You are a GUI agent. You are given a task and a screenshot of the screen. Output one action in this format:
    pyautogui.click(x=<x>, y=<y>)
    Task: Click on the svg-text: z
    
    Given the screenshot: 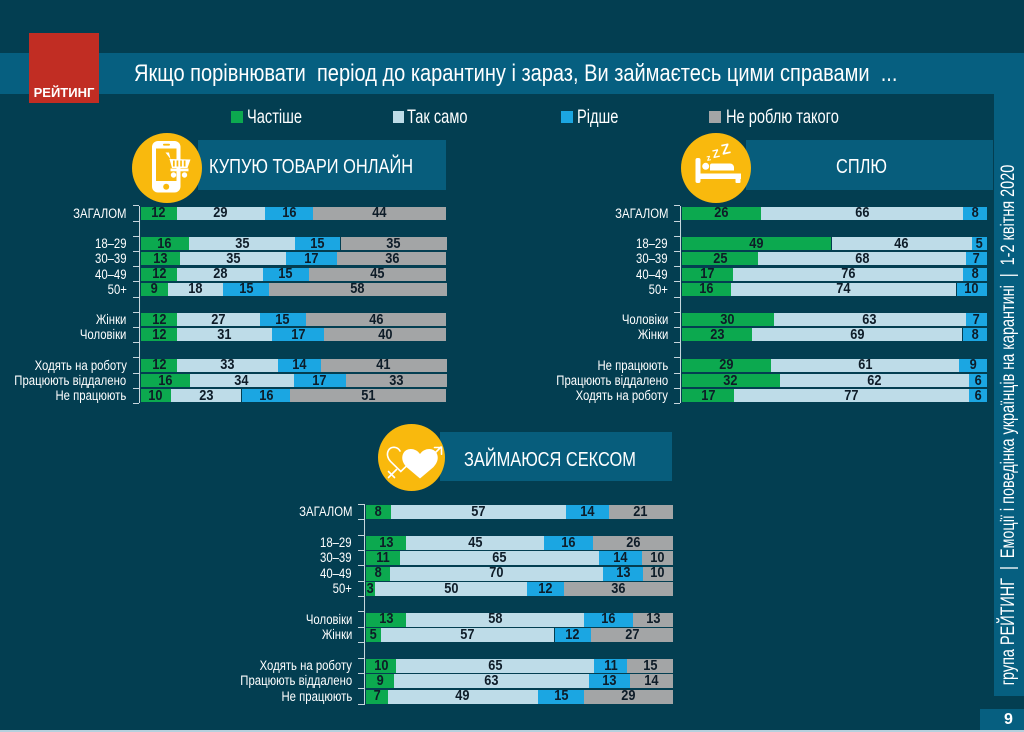 What is the action you would take?
    pyautogui.click(x=708, y=157)
    